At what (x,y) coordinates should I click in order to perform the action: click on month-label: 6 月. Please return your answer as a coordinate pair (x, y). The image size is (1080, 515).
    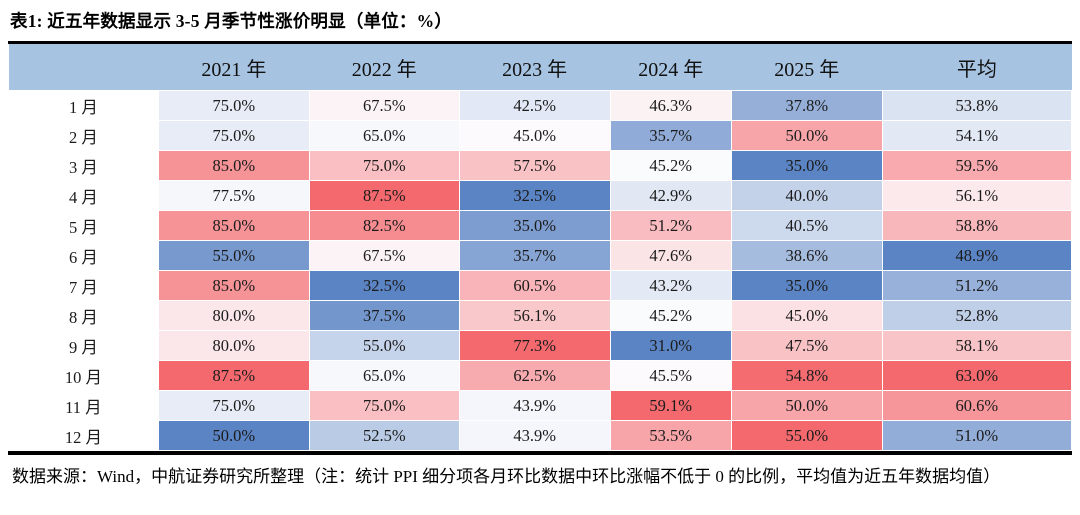
    Looking at the image, I should click on (83, 255).